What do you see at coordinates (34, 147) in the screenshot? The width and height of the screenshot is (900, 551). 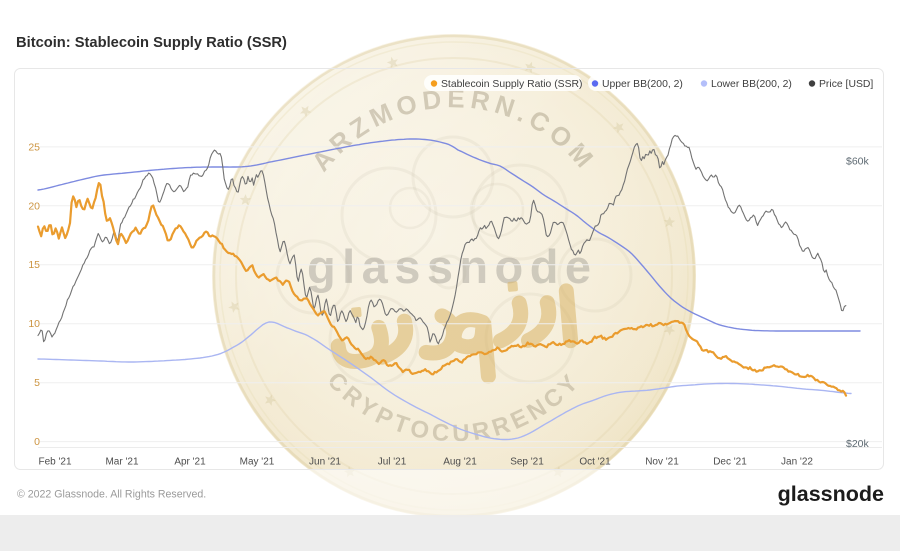 I see `svg-text: 25` at bounding box center [34, 147].